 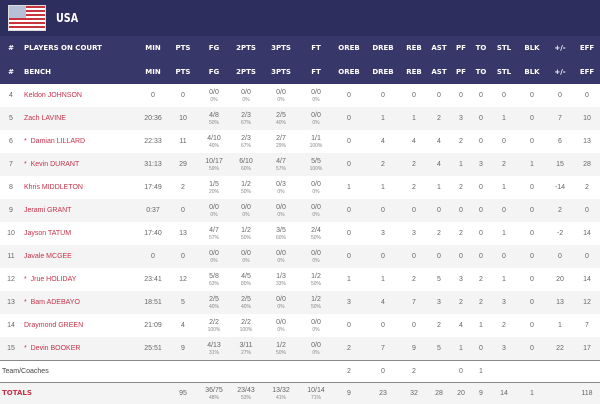 I want to click on 3pts-made-attempted: 2/7, so click(x=281, y=138).